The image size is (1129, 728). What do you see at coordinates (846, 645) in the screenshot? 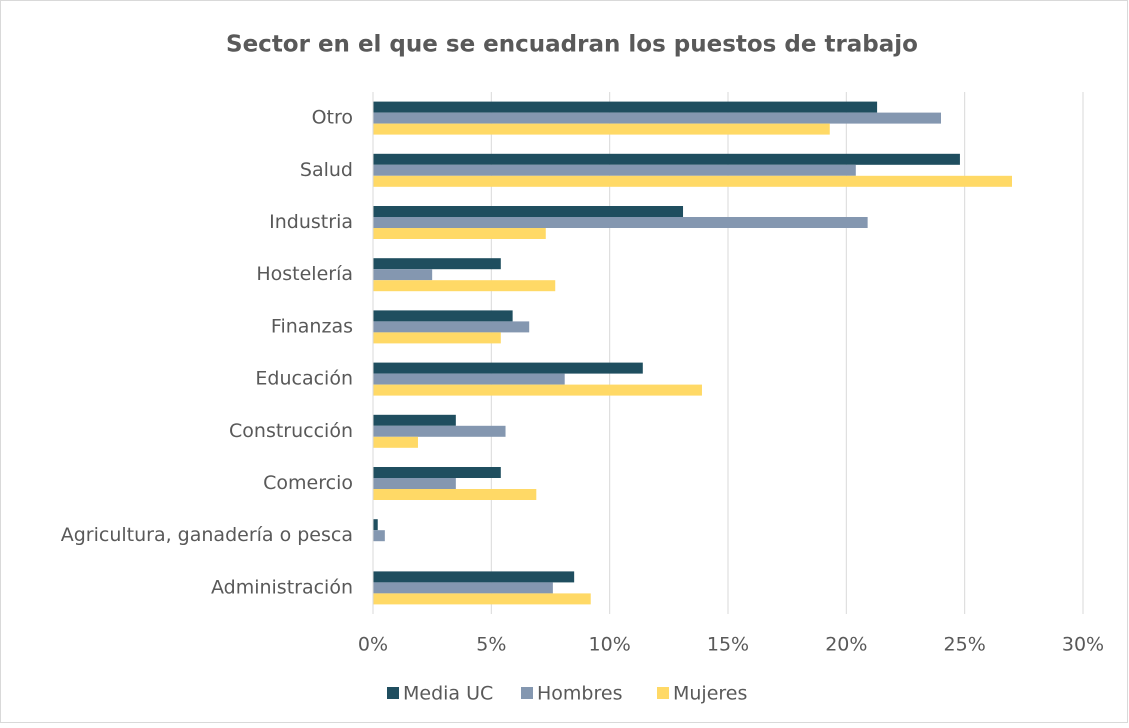
I see `x-tick-label: 20%` at bounding box center [846, 645].